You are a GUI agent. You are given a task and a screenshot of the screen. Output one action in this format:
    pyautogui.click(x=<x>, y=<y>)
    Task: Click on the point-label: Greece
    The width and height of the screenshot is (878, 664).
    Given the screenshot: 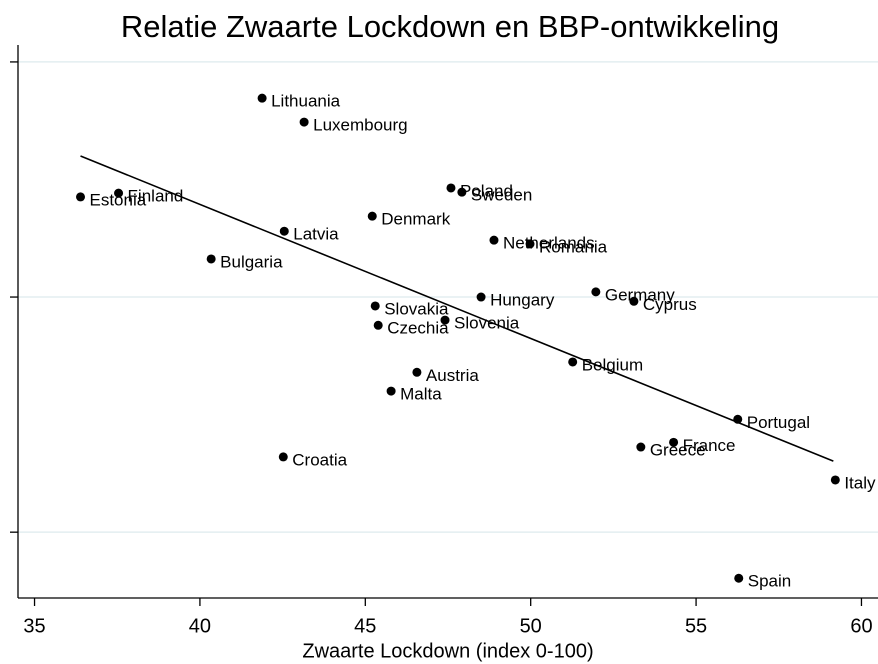 What is the action you would take?
    pyautogui.click(x=678, y=450)
    